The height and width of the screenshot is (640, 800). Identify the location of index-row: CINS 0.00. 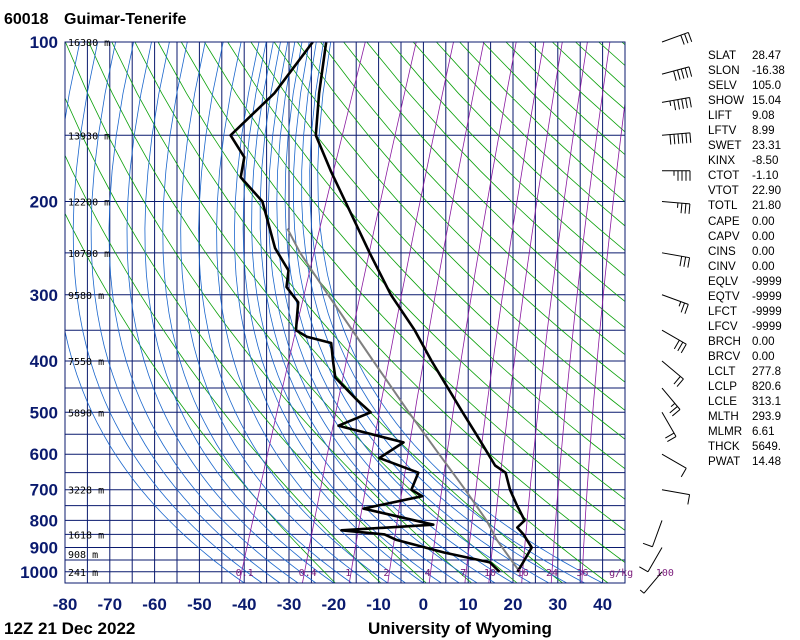
(746, 251).